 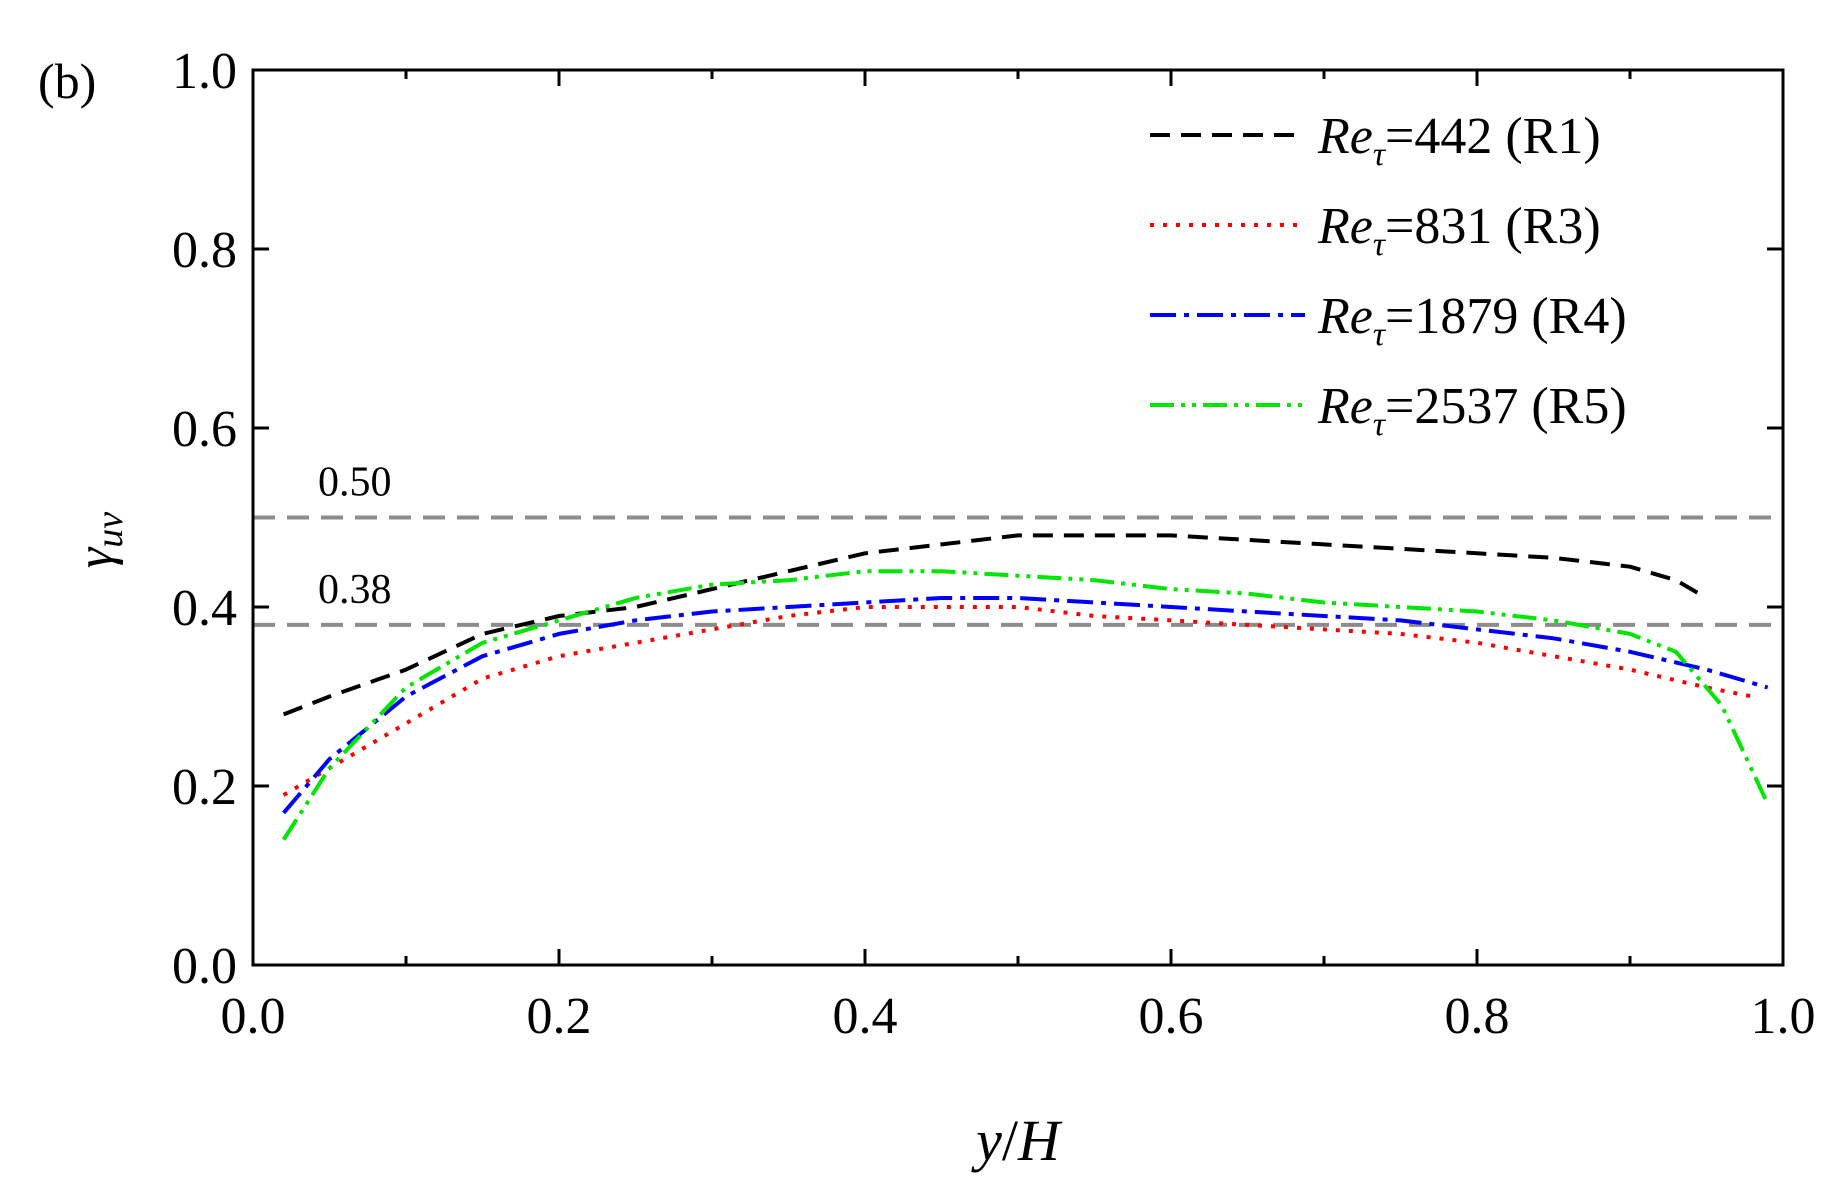 I want to click on legend-label: Reτ=2537 (R5), so click(x=1472, y=410).